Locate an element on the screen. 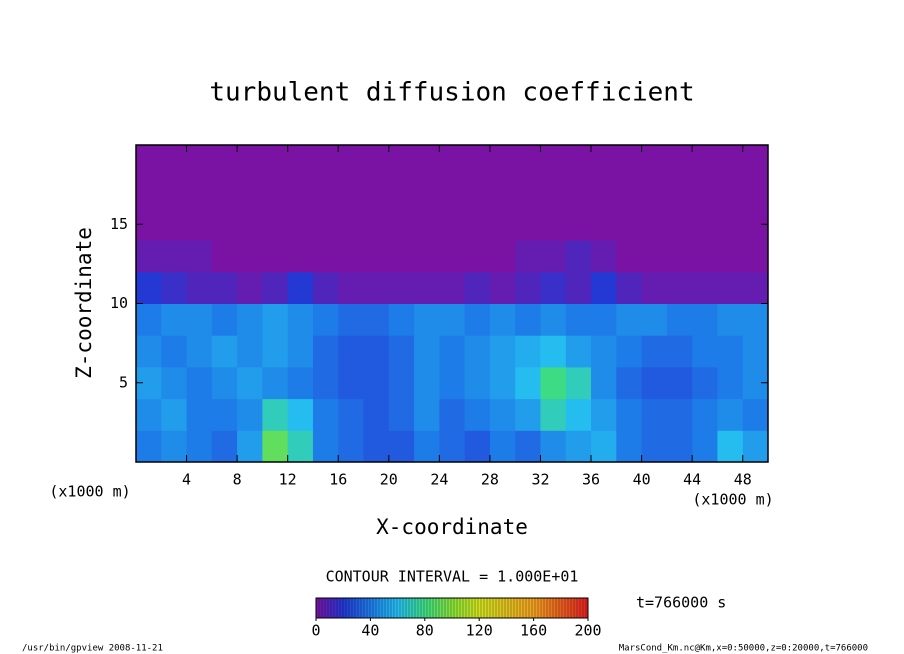  x-tick-label: 44 is located at coordinates (692, 480).